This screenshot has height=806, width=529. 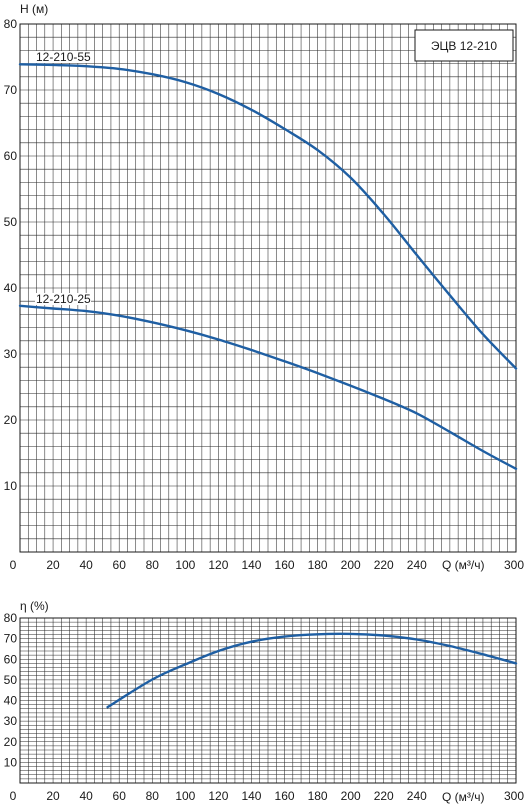 What do you see at coordinates (13, 565) in the screenshot?
I see `head-chart-x-tick-label: 0` at bounding box center [13, 565].